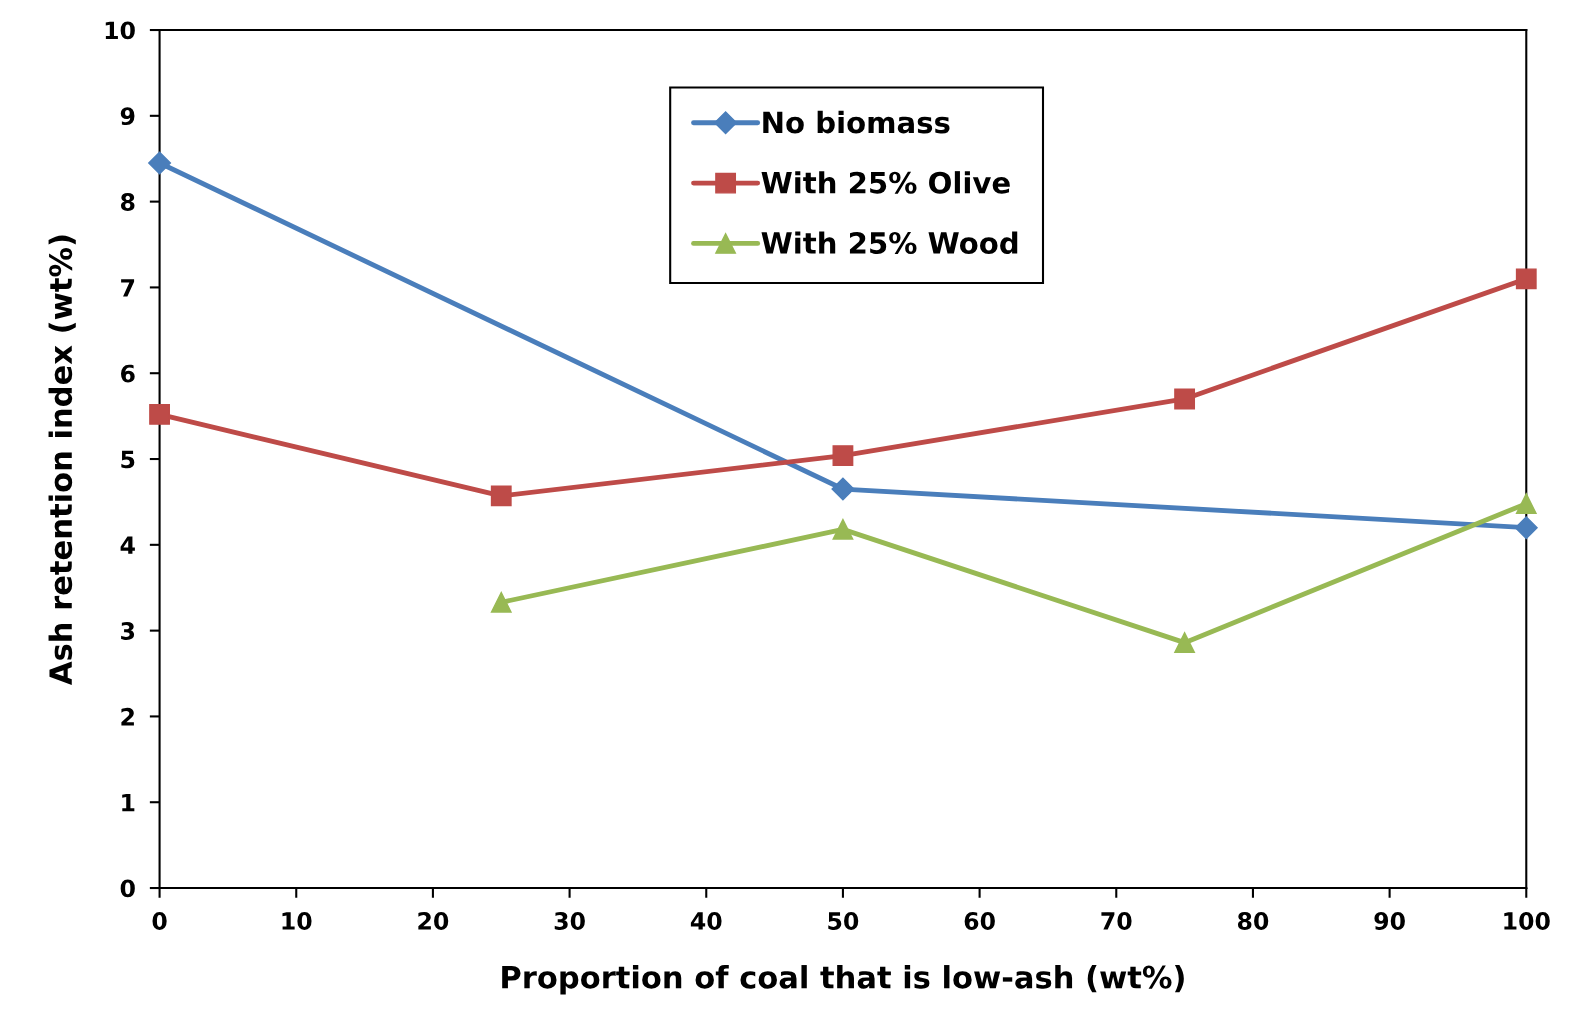 This screenshot has height=1035, width=1580. I want to click on x-tick-label: 90, so click(1389, 921).